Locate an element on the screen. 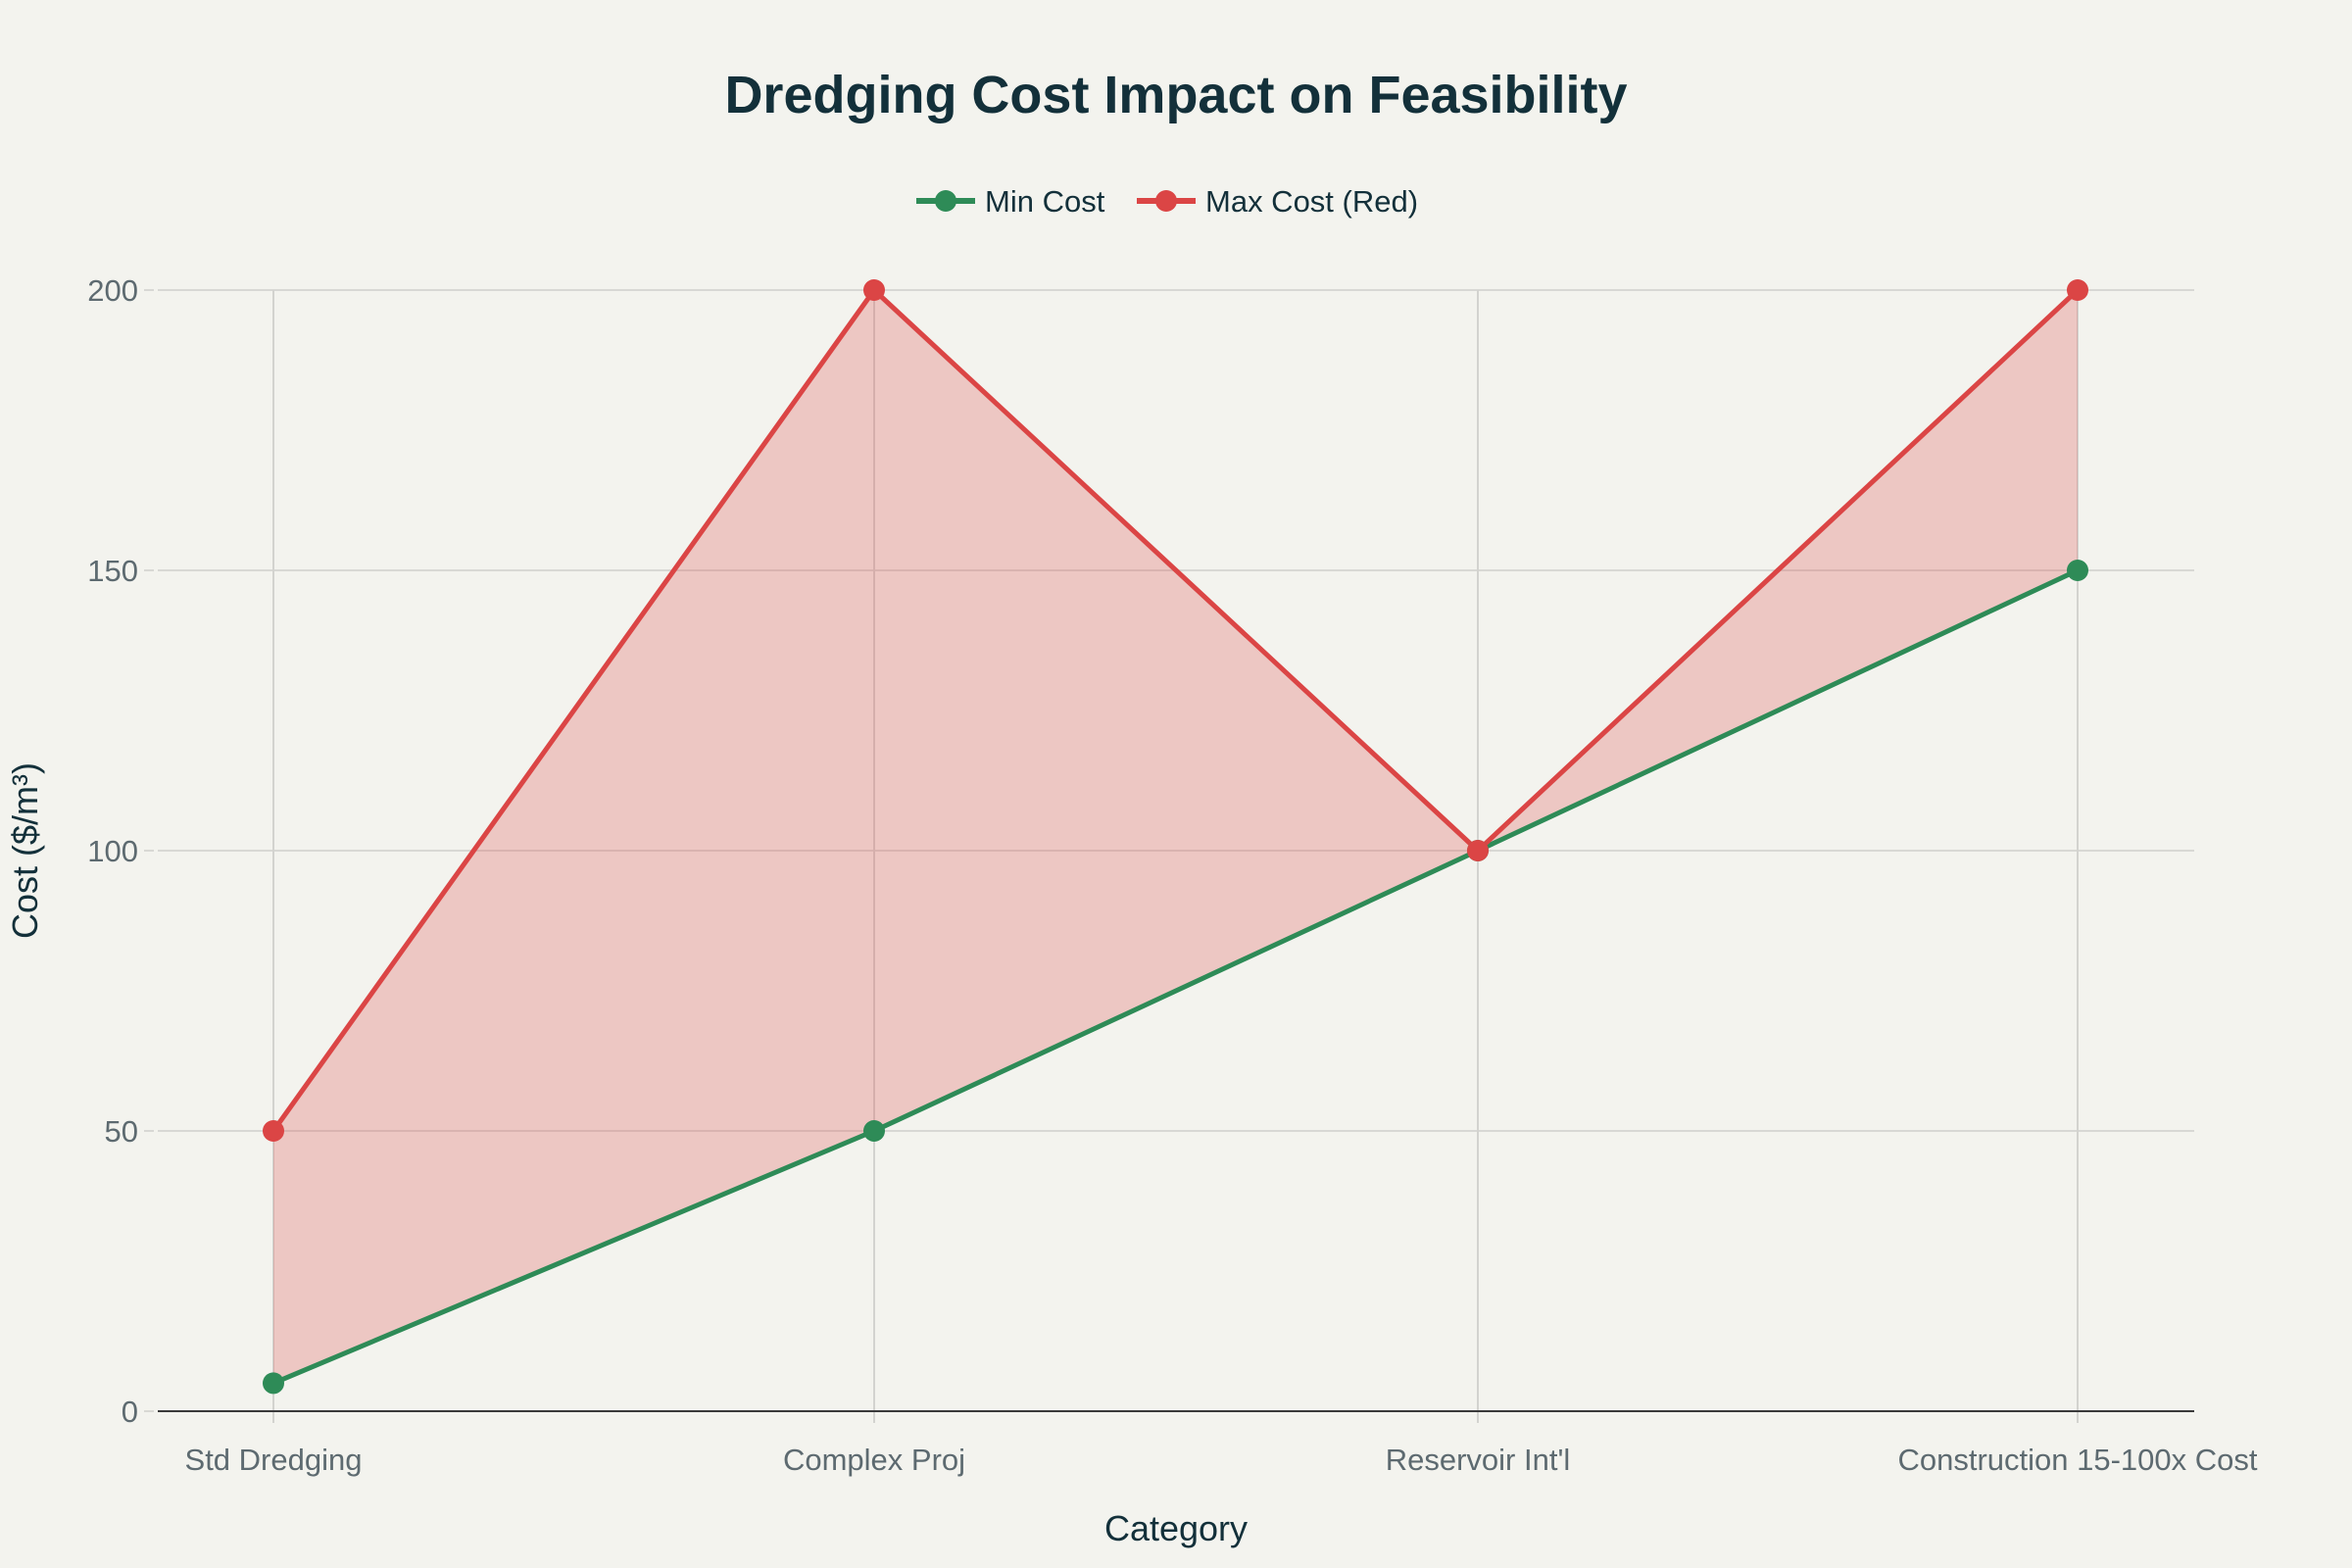  legend-label: Max Cost (Red) is located at coordinates (1311, 201).